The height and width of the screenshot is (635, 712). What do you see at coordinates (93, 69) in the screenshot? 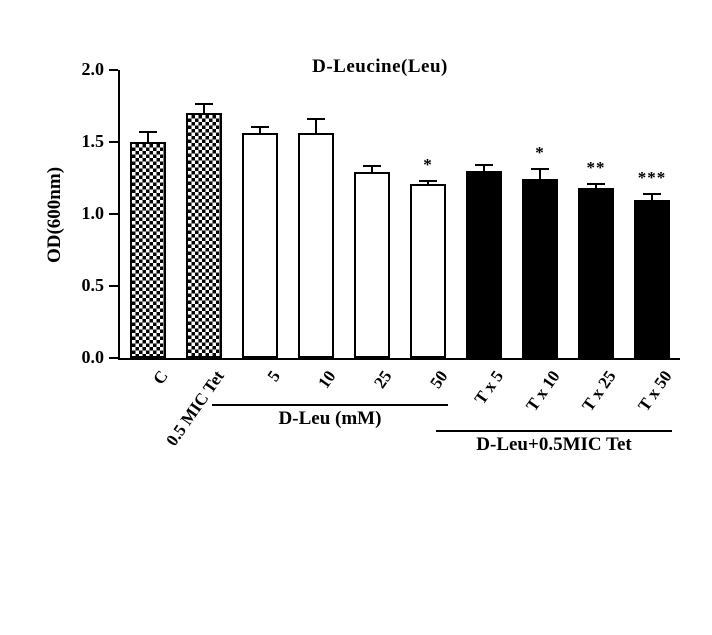
I see `y-tick-label: 2.0` at bounding box center [93, 69].